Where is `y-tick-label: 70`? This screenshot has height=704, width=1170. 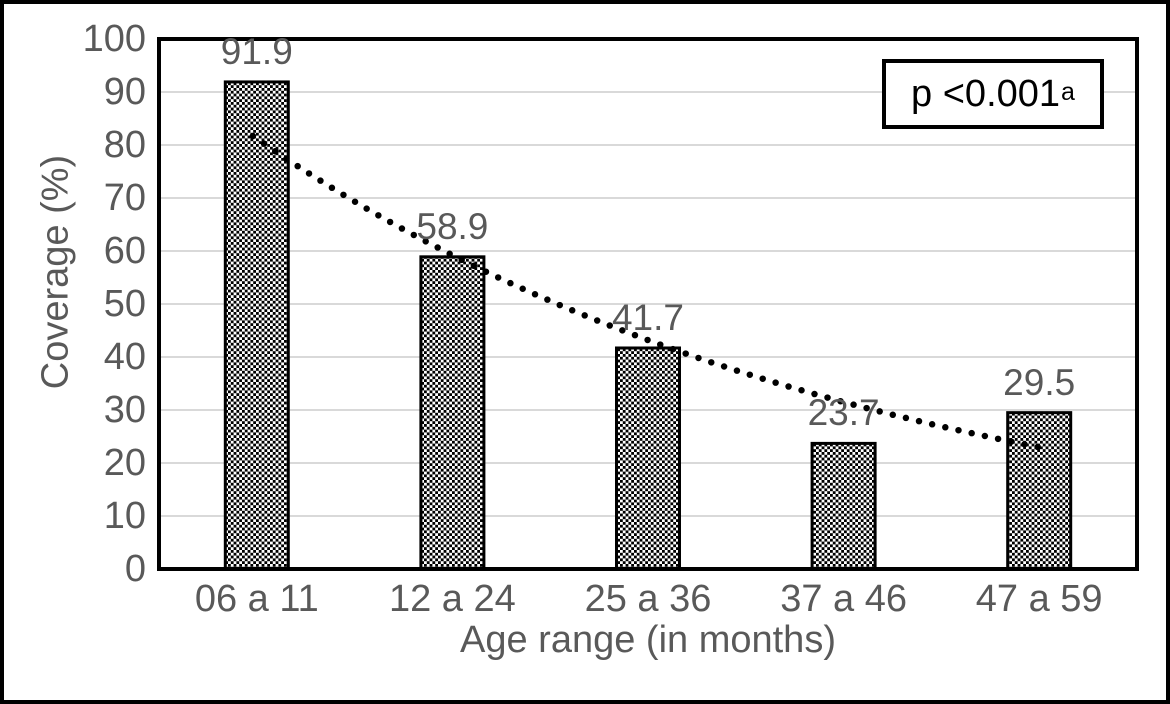
y-tick-label: 70 is located at coordinates (124, 198).